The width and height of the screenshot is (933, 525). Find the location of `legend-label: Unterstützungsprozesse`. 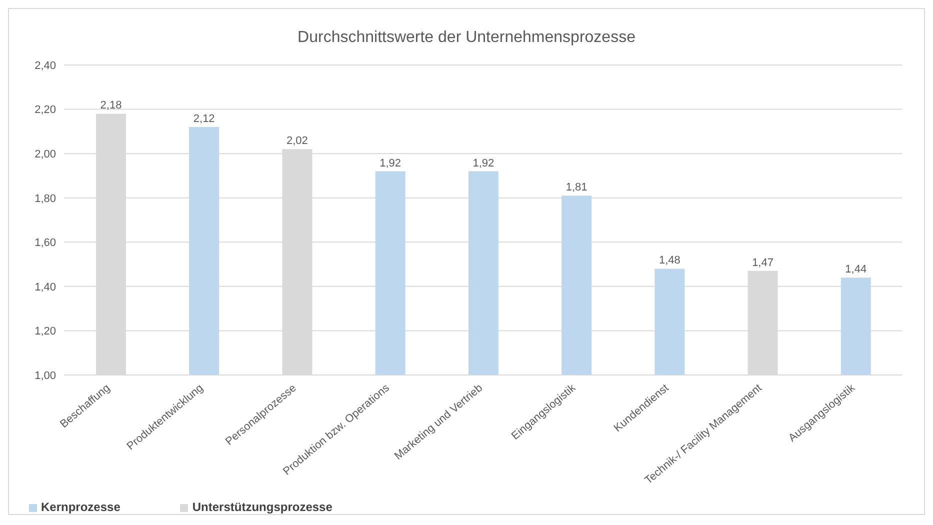

legend-label: Unterstützungsprozesse is located at coordinates (262, 507).